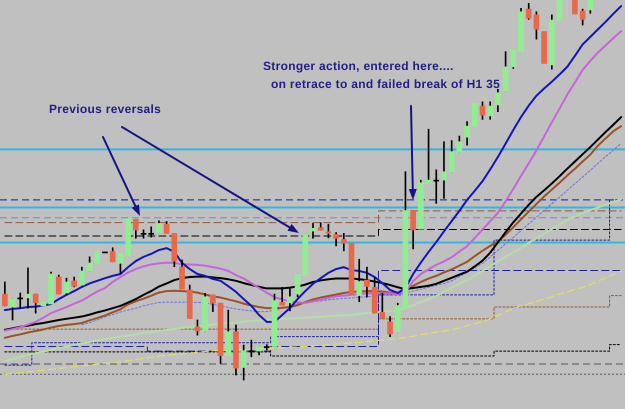 The image size is (625, 409). What do you see at coordinates (105, 109) in the screenshot?
I see `annotation: Previous reversals` at bounding box center [105, 109].